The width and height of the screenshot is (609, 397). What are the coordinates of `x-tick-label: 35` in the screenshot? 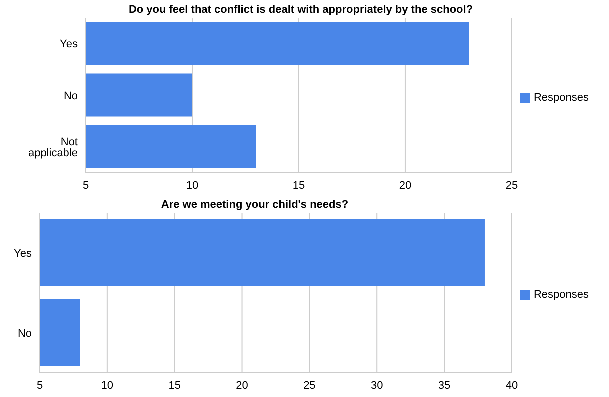 It's located at (444, 386).